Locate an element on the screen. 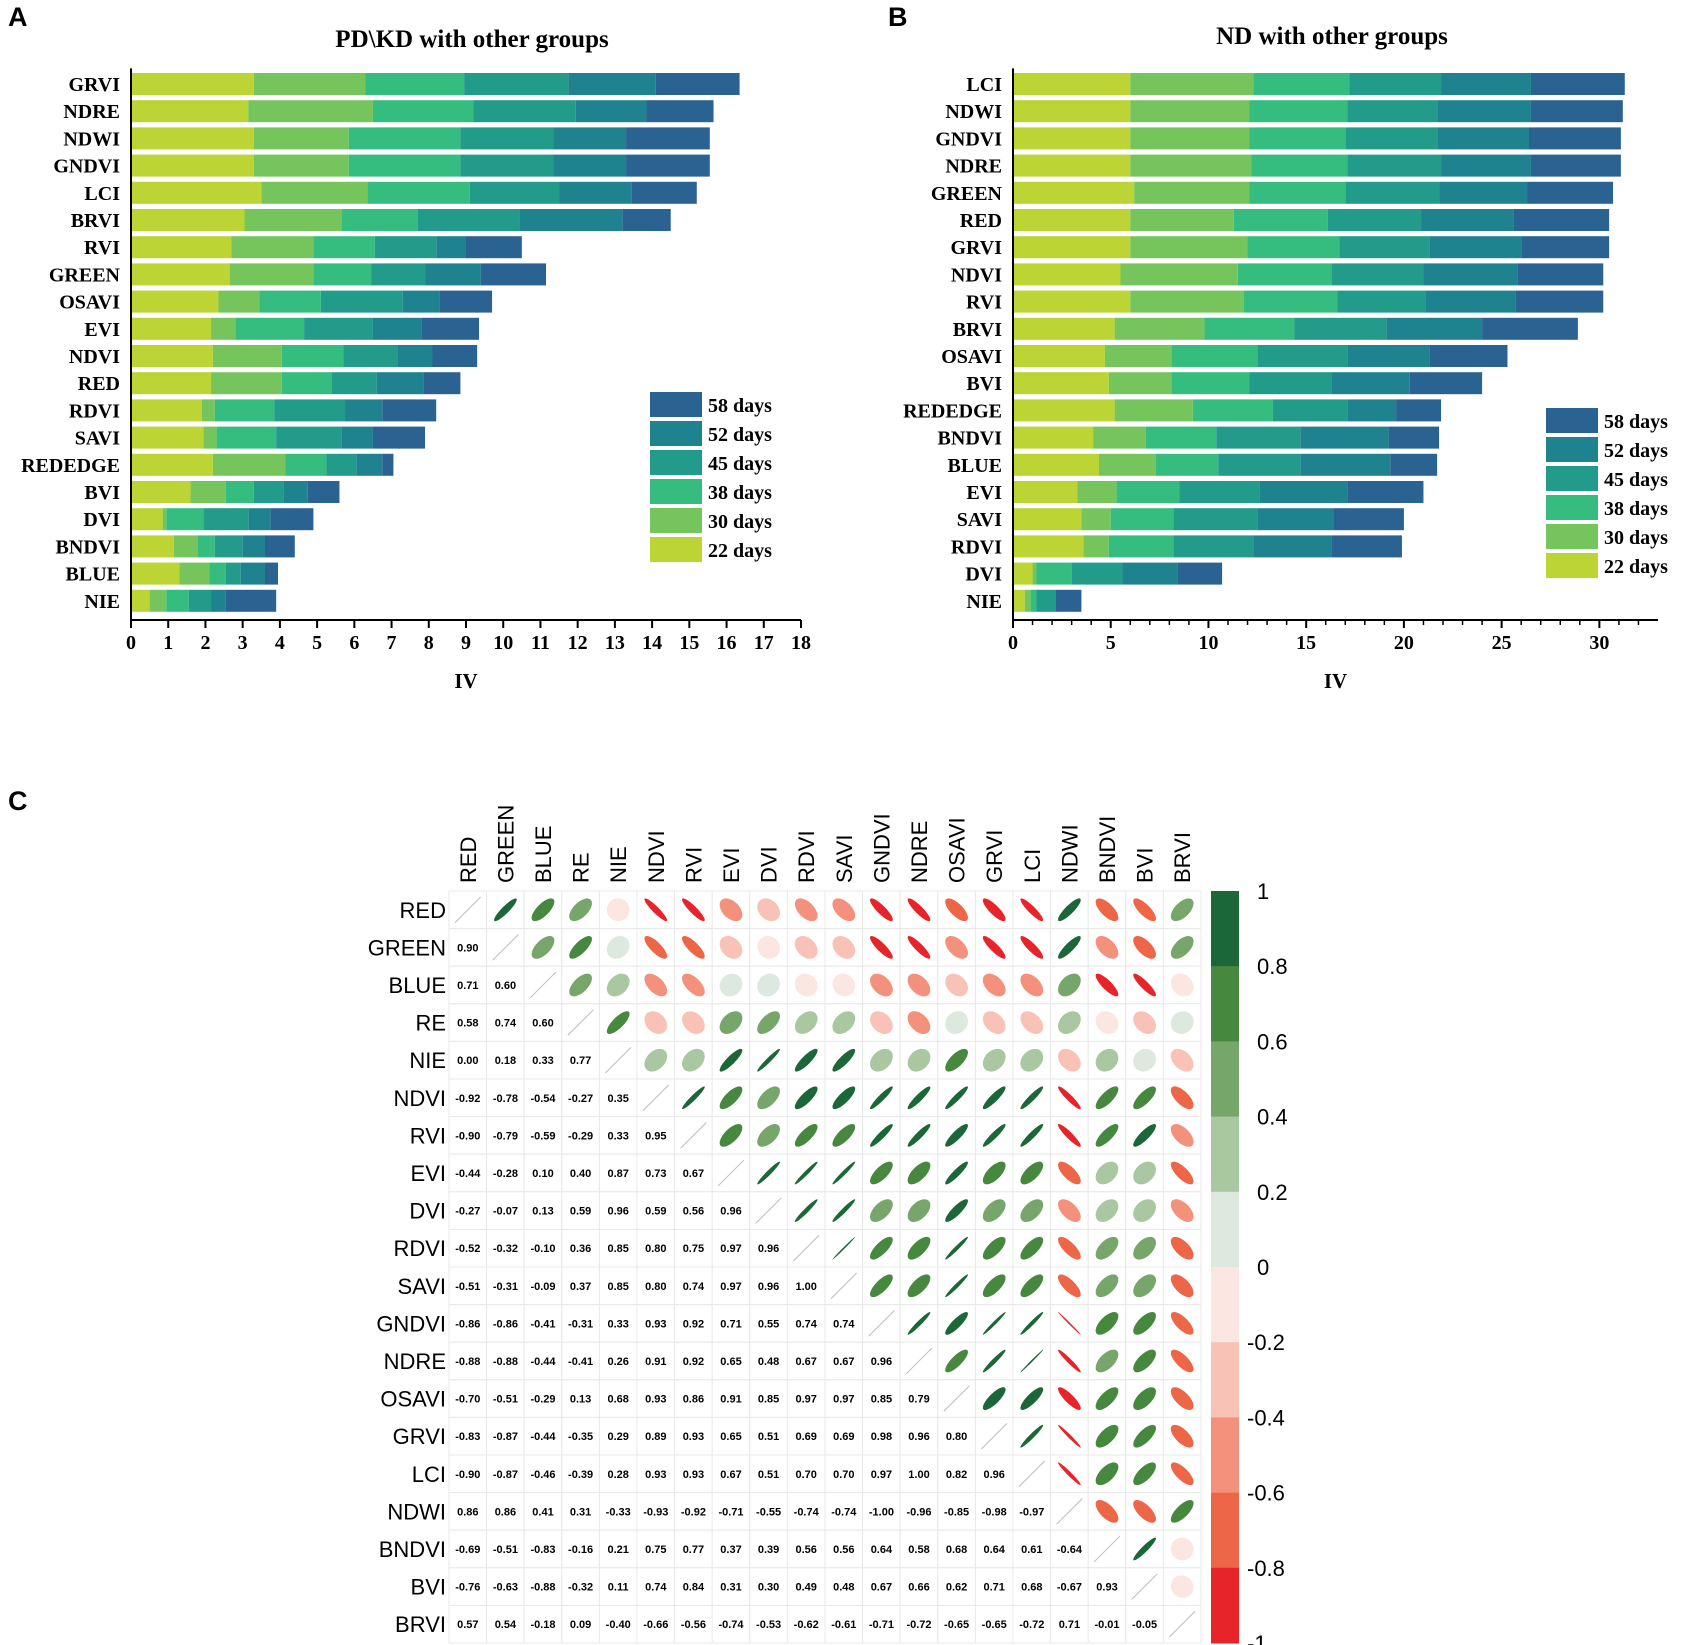 The height and width of the screenshot is (1645, 1690). corr-value: 0.58 is located at coordinates (467, 1024).